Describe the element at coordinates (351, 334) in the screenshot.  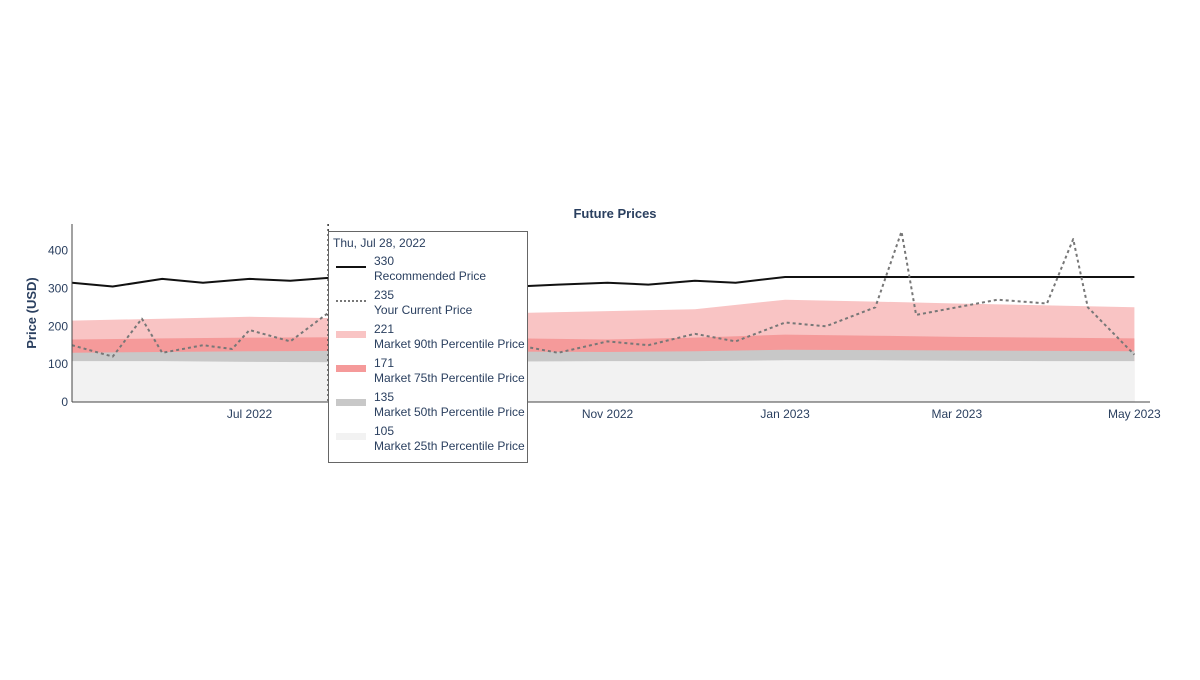
I see `legend-swatch-p90` at that location.